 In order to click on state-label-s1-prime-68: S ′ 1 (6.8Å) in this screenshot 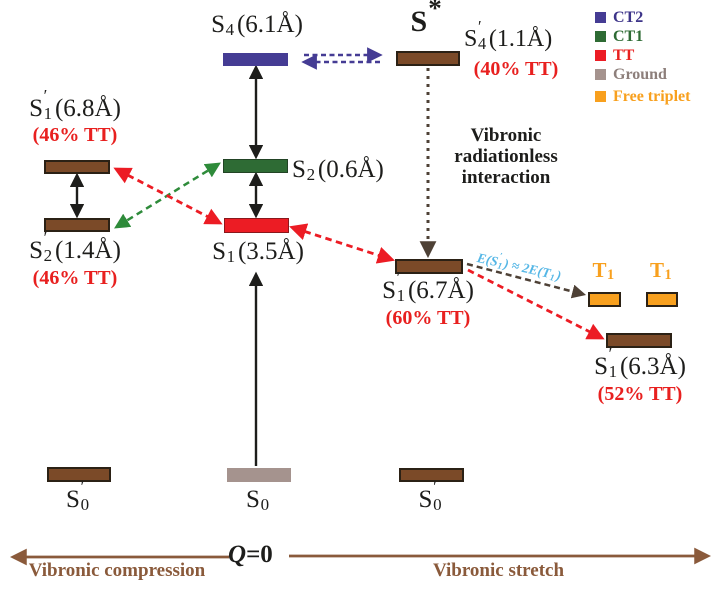, I will do `click(75, 104)`.